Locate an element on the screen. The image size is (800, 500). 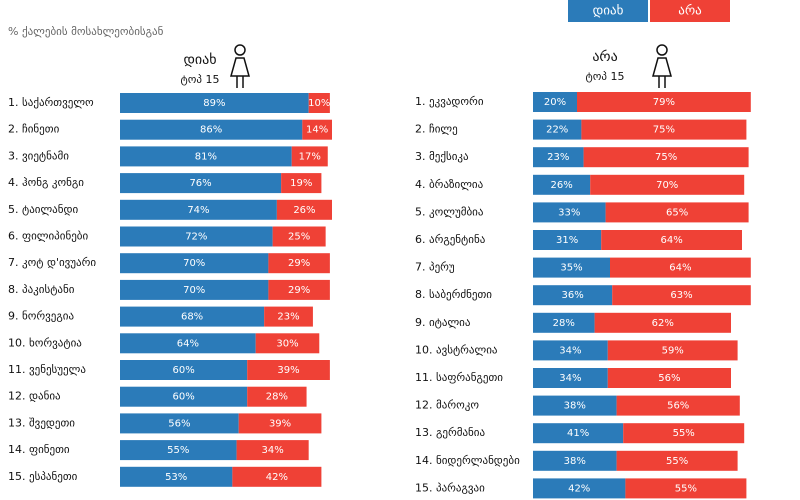
category-label: 9. ნორვეგია is located at coordinates (41, 316).